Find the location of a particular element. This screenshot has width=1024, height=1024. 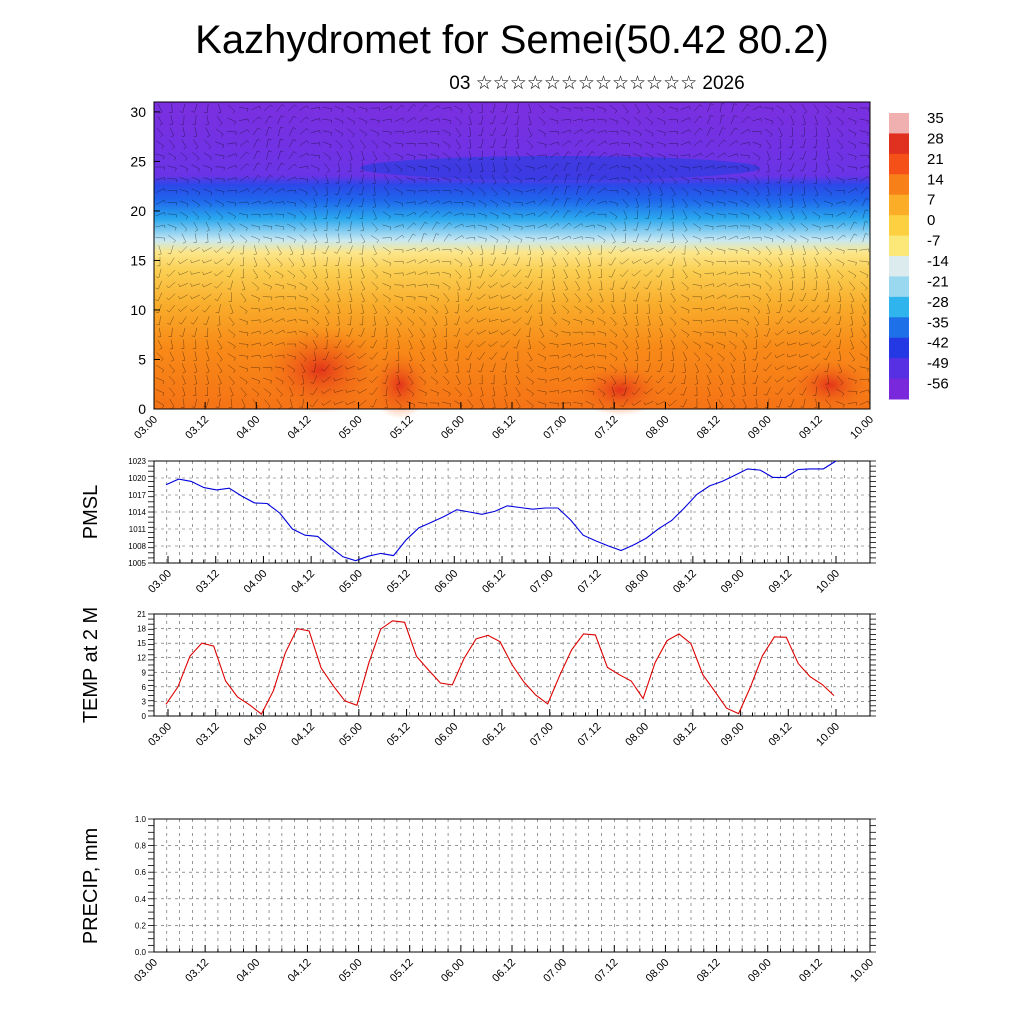

precip-x-tick-label: 04.12 is located at coordinates (300, 971).